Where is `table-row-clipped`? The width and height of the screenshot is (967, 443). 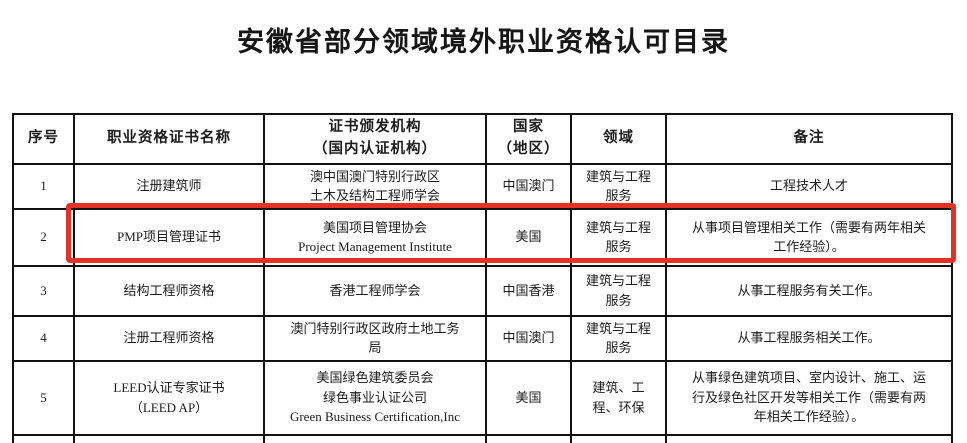 table-row-clipped is located at coordinates (482, 438).